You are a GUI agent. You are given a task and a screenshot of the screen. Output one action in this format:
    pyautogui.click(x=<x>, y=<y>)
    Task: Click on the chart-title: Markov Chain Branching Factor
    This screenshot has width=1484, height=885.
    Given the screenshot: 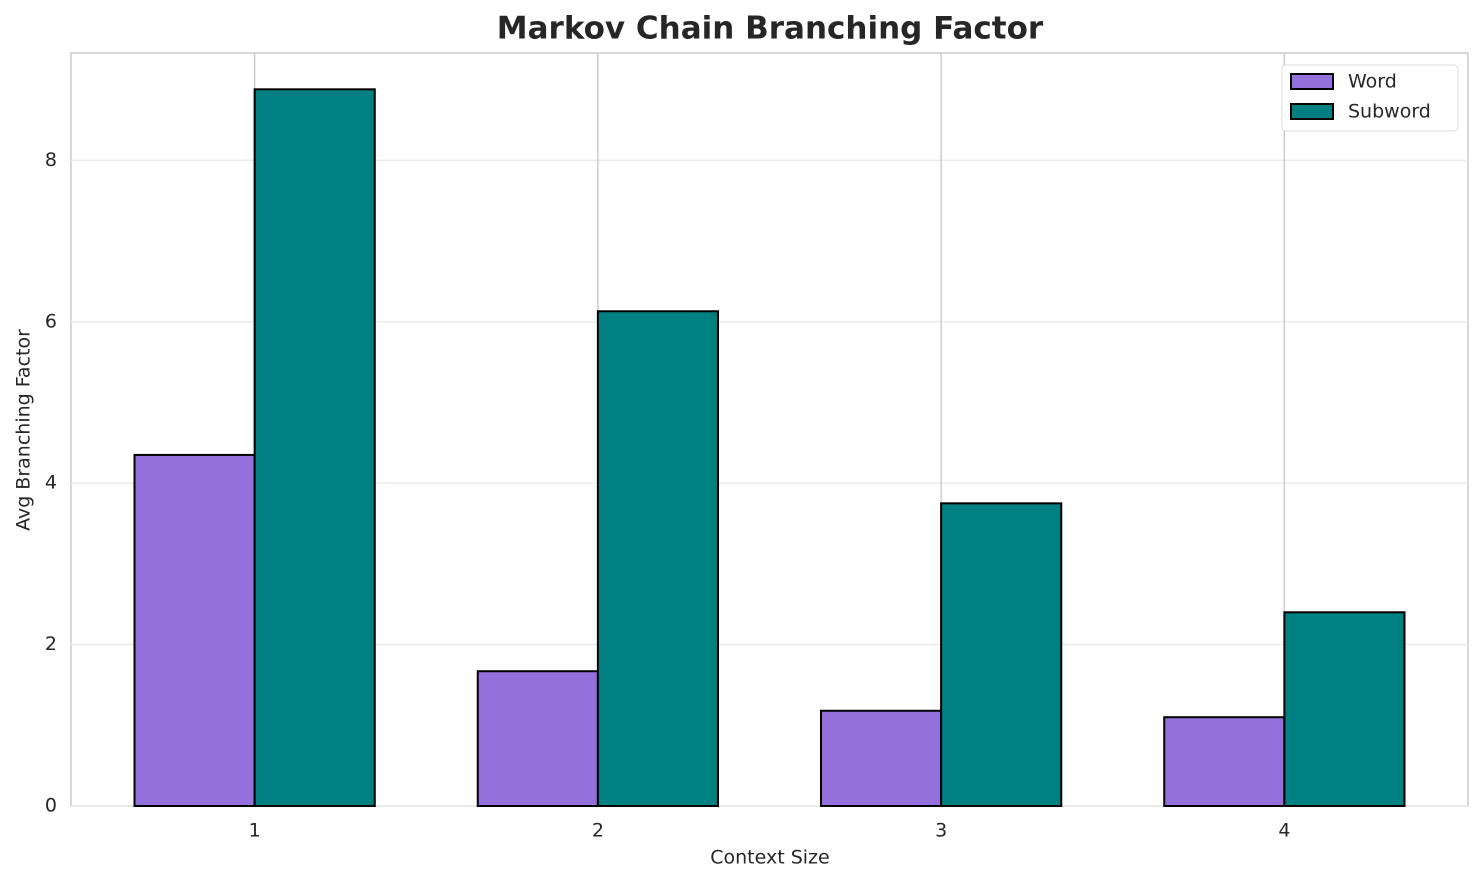 What is the action you would take?
    pyautogui.click(x=770, y=29)
    